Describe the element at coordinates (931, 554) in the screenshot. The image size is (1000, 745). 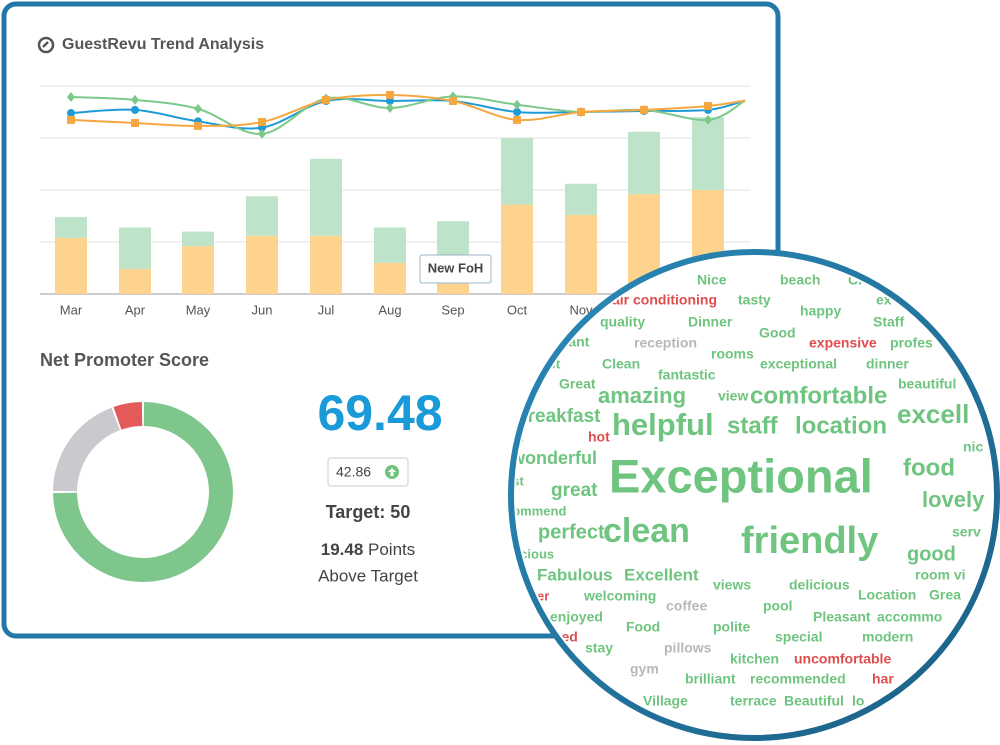
I see `word: good` at that location.